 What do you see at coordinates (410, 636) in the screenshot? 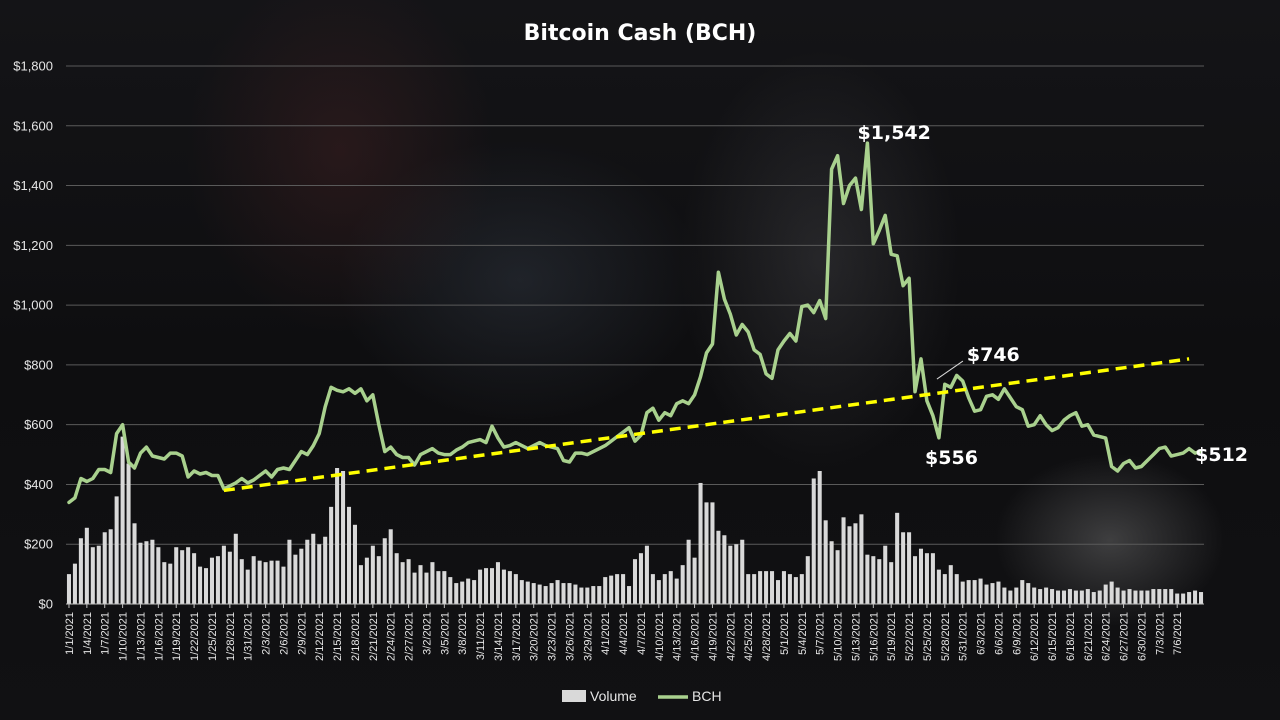
I see `x-tick-label: 2/27/2021` at bounding box center [410, 636].